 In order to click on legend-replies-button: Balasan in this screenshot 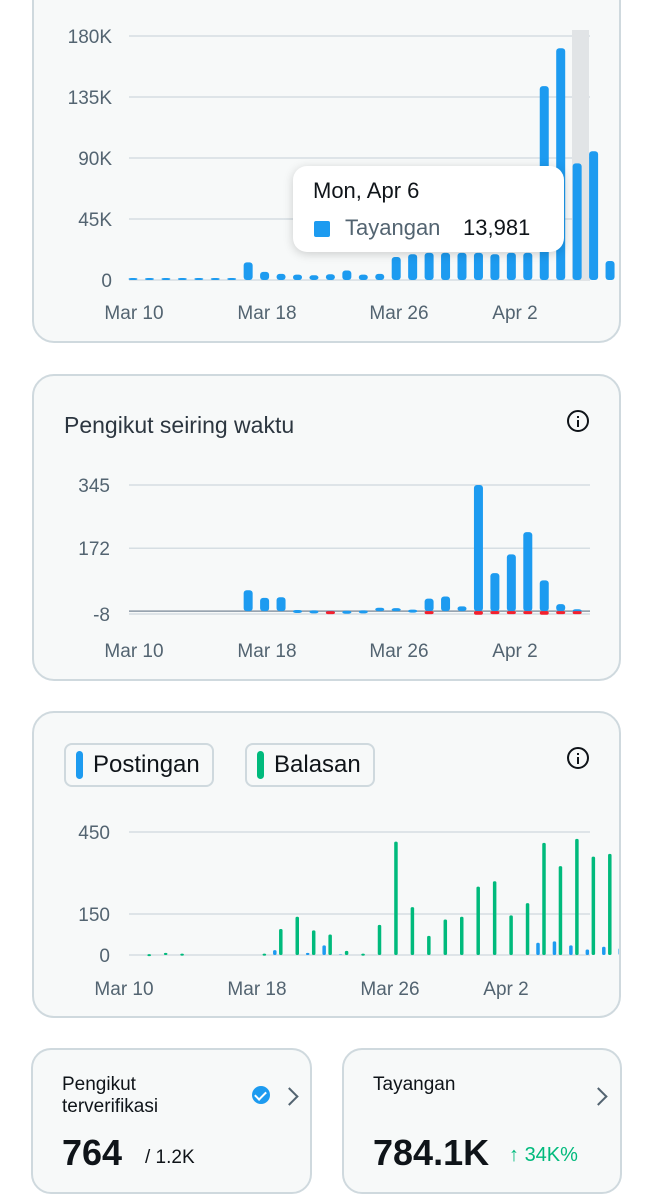, I will do `click(310, 765)`.